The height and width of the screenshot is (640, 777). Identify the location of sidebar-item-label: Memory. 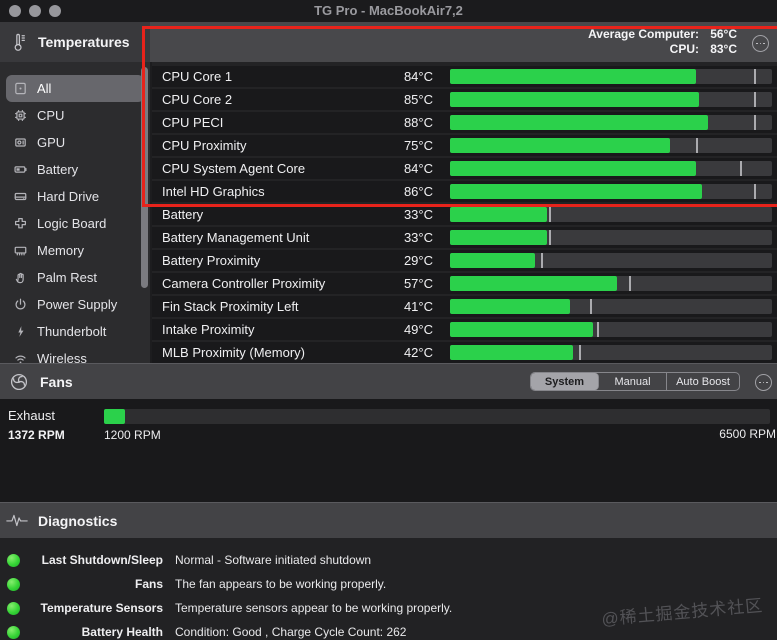
(60, 250).